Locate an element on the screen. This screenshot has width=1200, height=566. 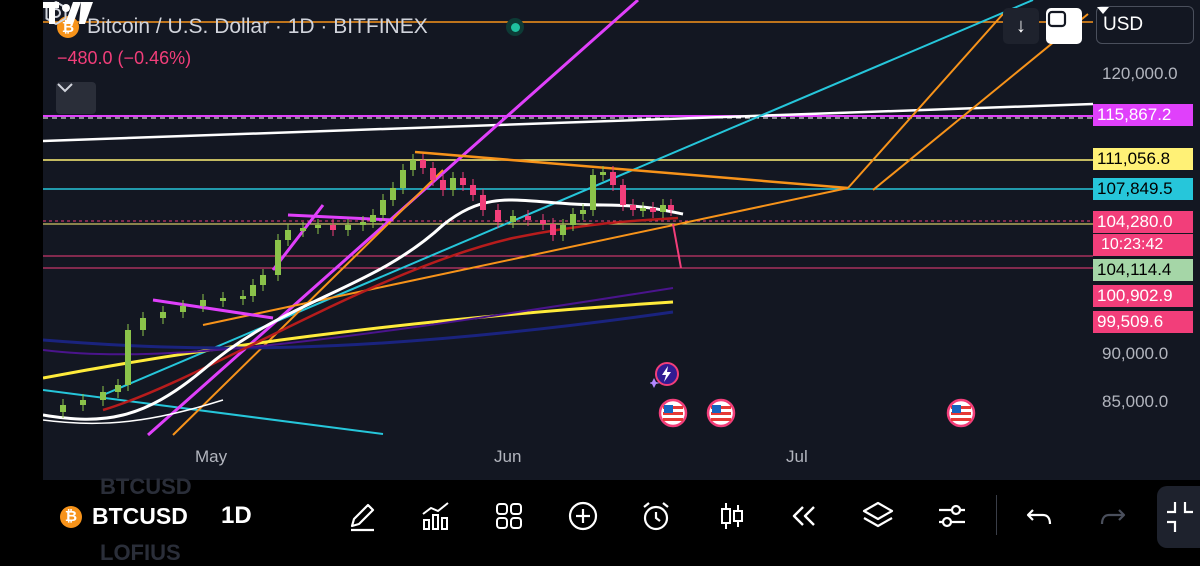
expand-panel-button is located at coordinates (1178, 517).